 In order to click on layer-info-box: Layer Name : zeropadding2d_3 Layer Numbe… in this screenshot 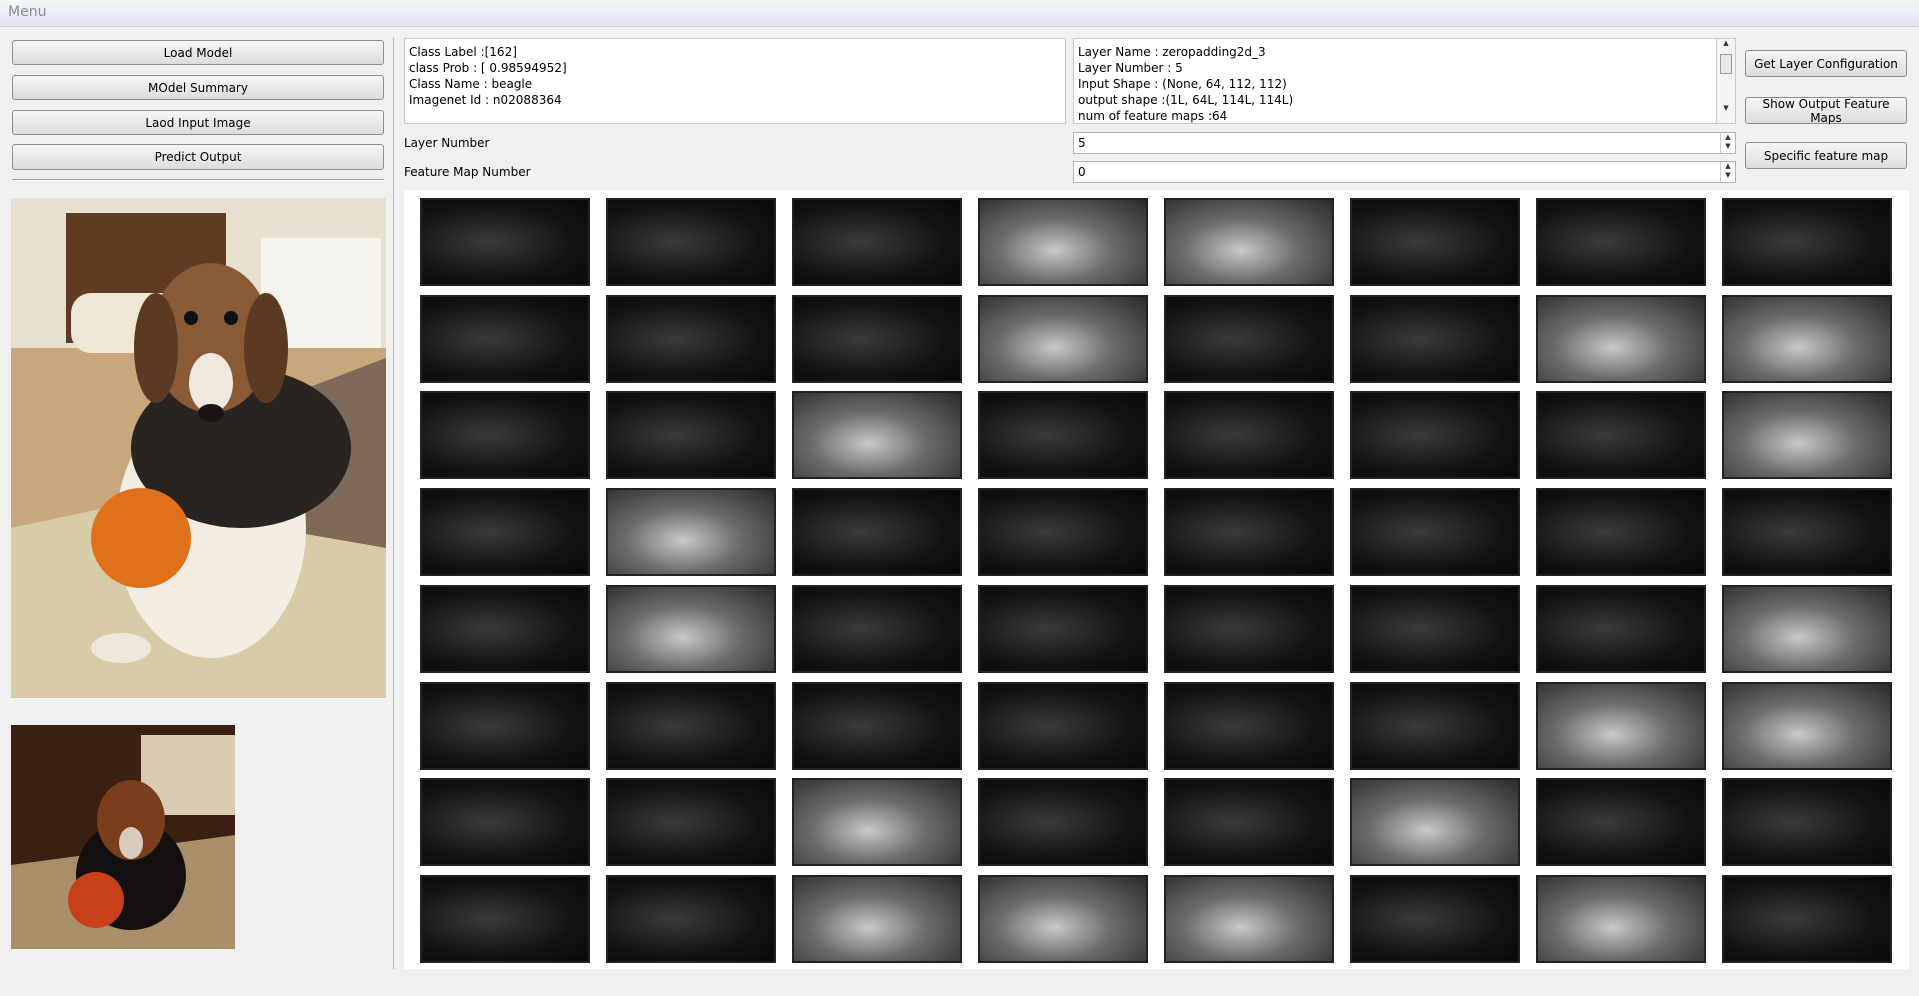, I will do `click(1404, 81)`.